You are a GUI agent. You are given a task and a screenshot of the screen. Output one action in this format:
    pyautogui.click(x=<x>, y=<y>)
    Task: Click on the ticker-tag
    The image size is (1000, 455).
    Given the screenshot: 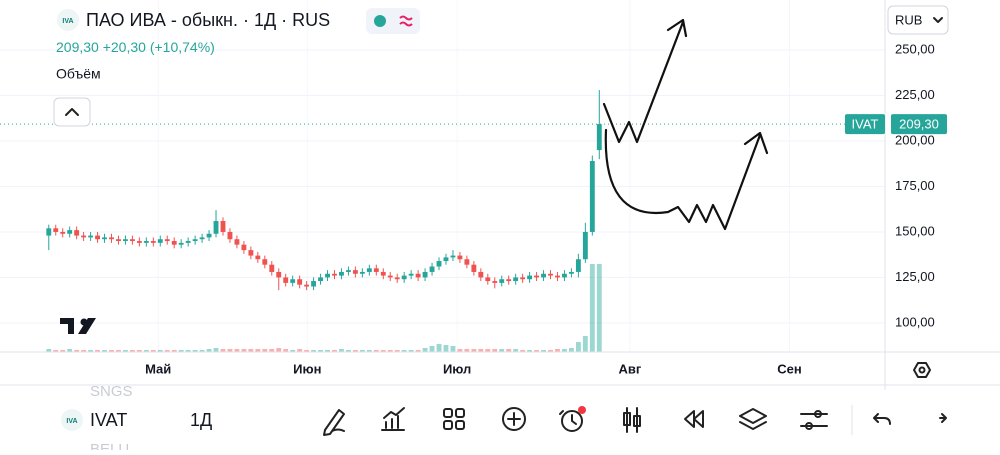 What is the action you would take?
    pyautogui.click(x=865, y=124)
    